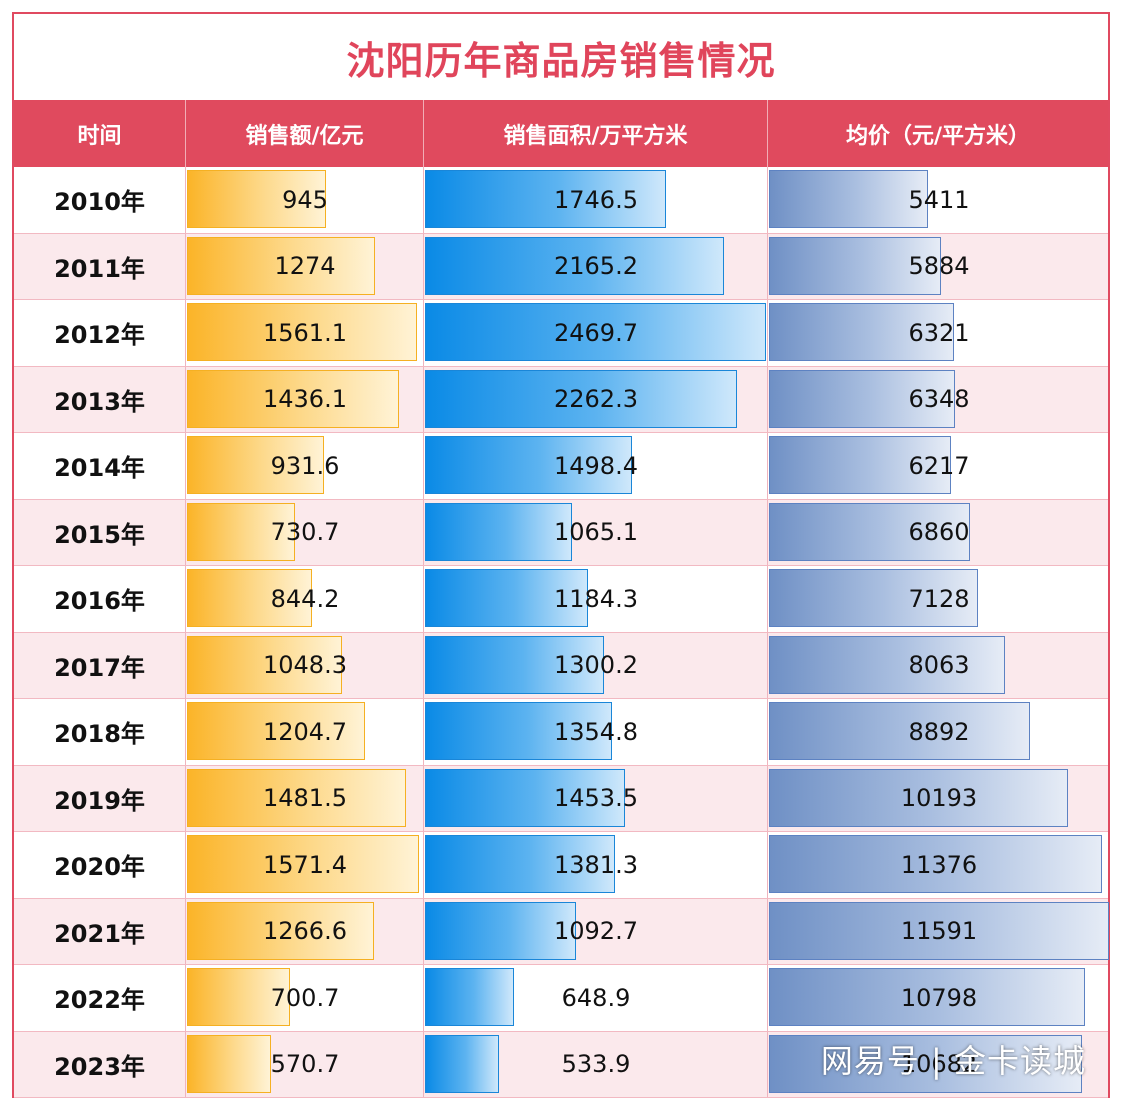  Describe the element at coordinates (99, 136) in the screenshot. I see `header-time: 时间` at that location.